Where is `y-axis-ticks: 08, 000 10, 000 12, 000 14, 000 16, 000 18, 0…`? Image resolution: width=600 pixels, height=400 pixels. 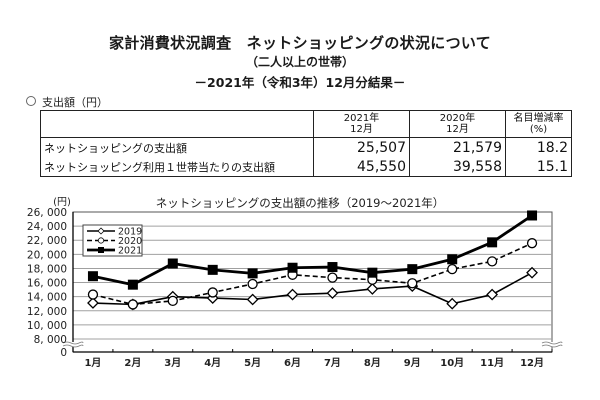 y-axis-ticks: 08, 000 10, 000 12, 000 14, 000 16, 000 18, 0… is located at coordinates (47, 283).